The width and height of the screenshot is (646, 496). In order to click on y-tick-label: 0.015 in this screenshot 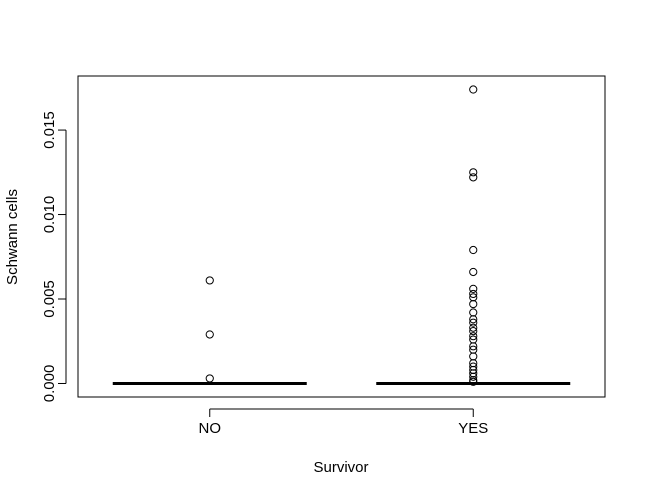, I will do `click(49, 130)`.